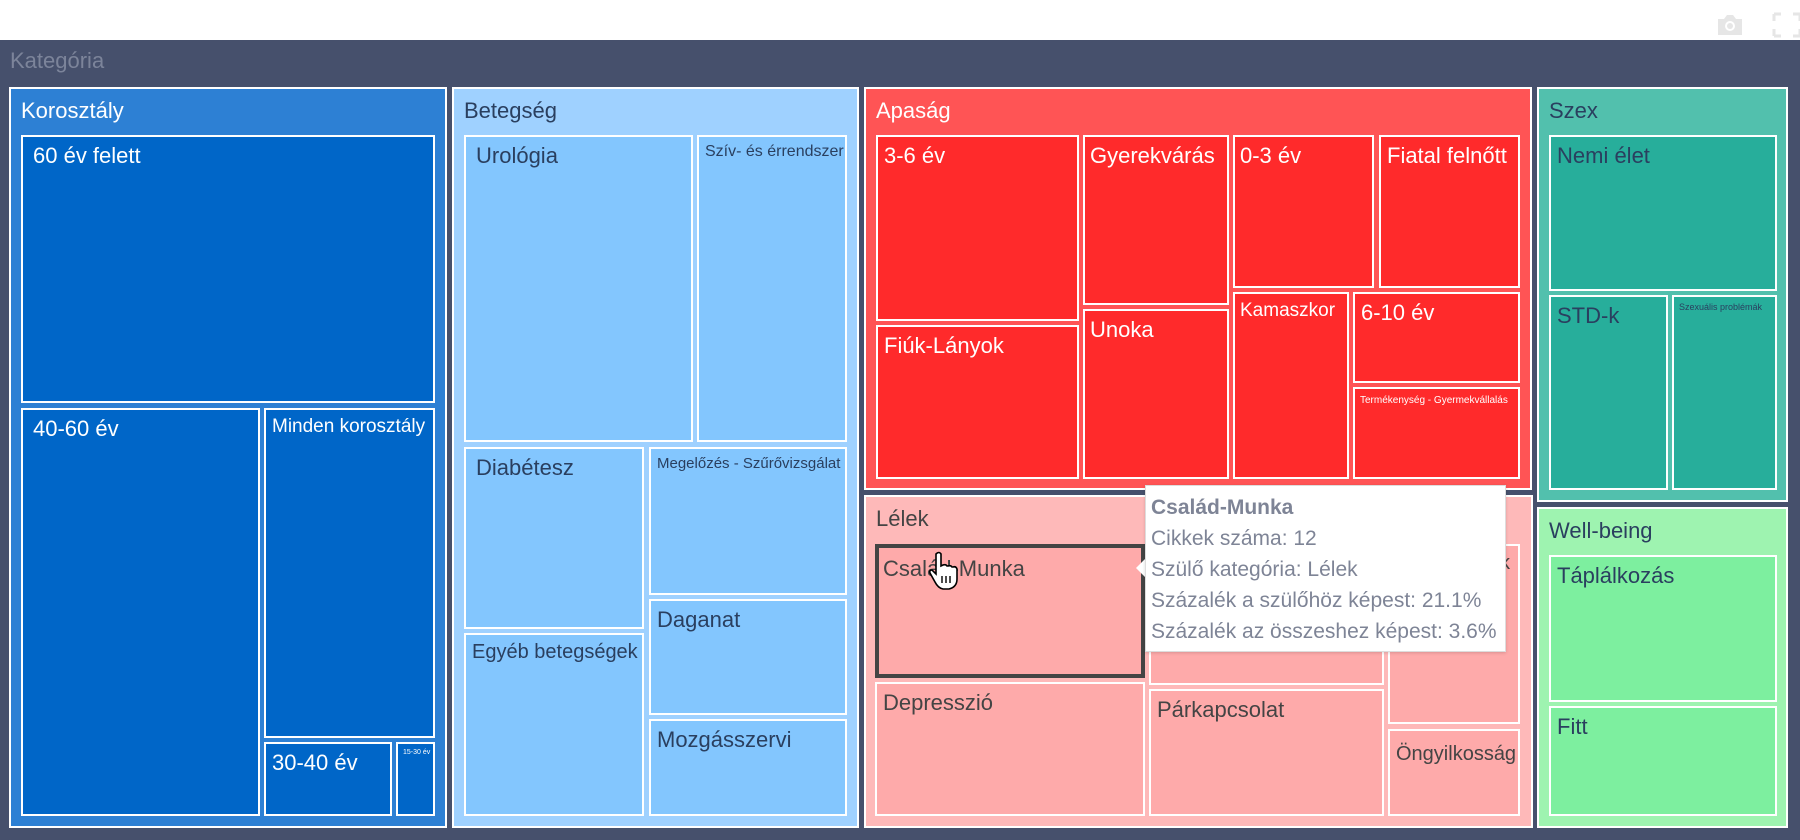 Image resolution: width=1800 pixels, height=840 pixels. What do you see at coordinates (554, 538) in the screenshot?
I see `tile-diabetesz: Diabétesz` at bounding box center [554, 538].